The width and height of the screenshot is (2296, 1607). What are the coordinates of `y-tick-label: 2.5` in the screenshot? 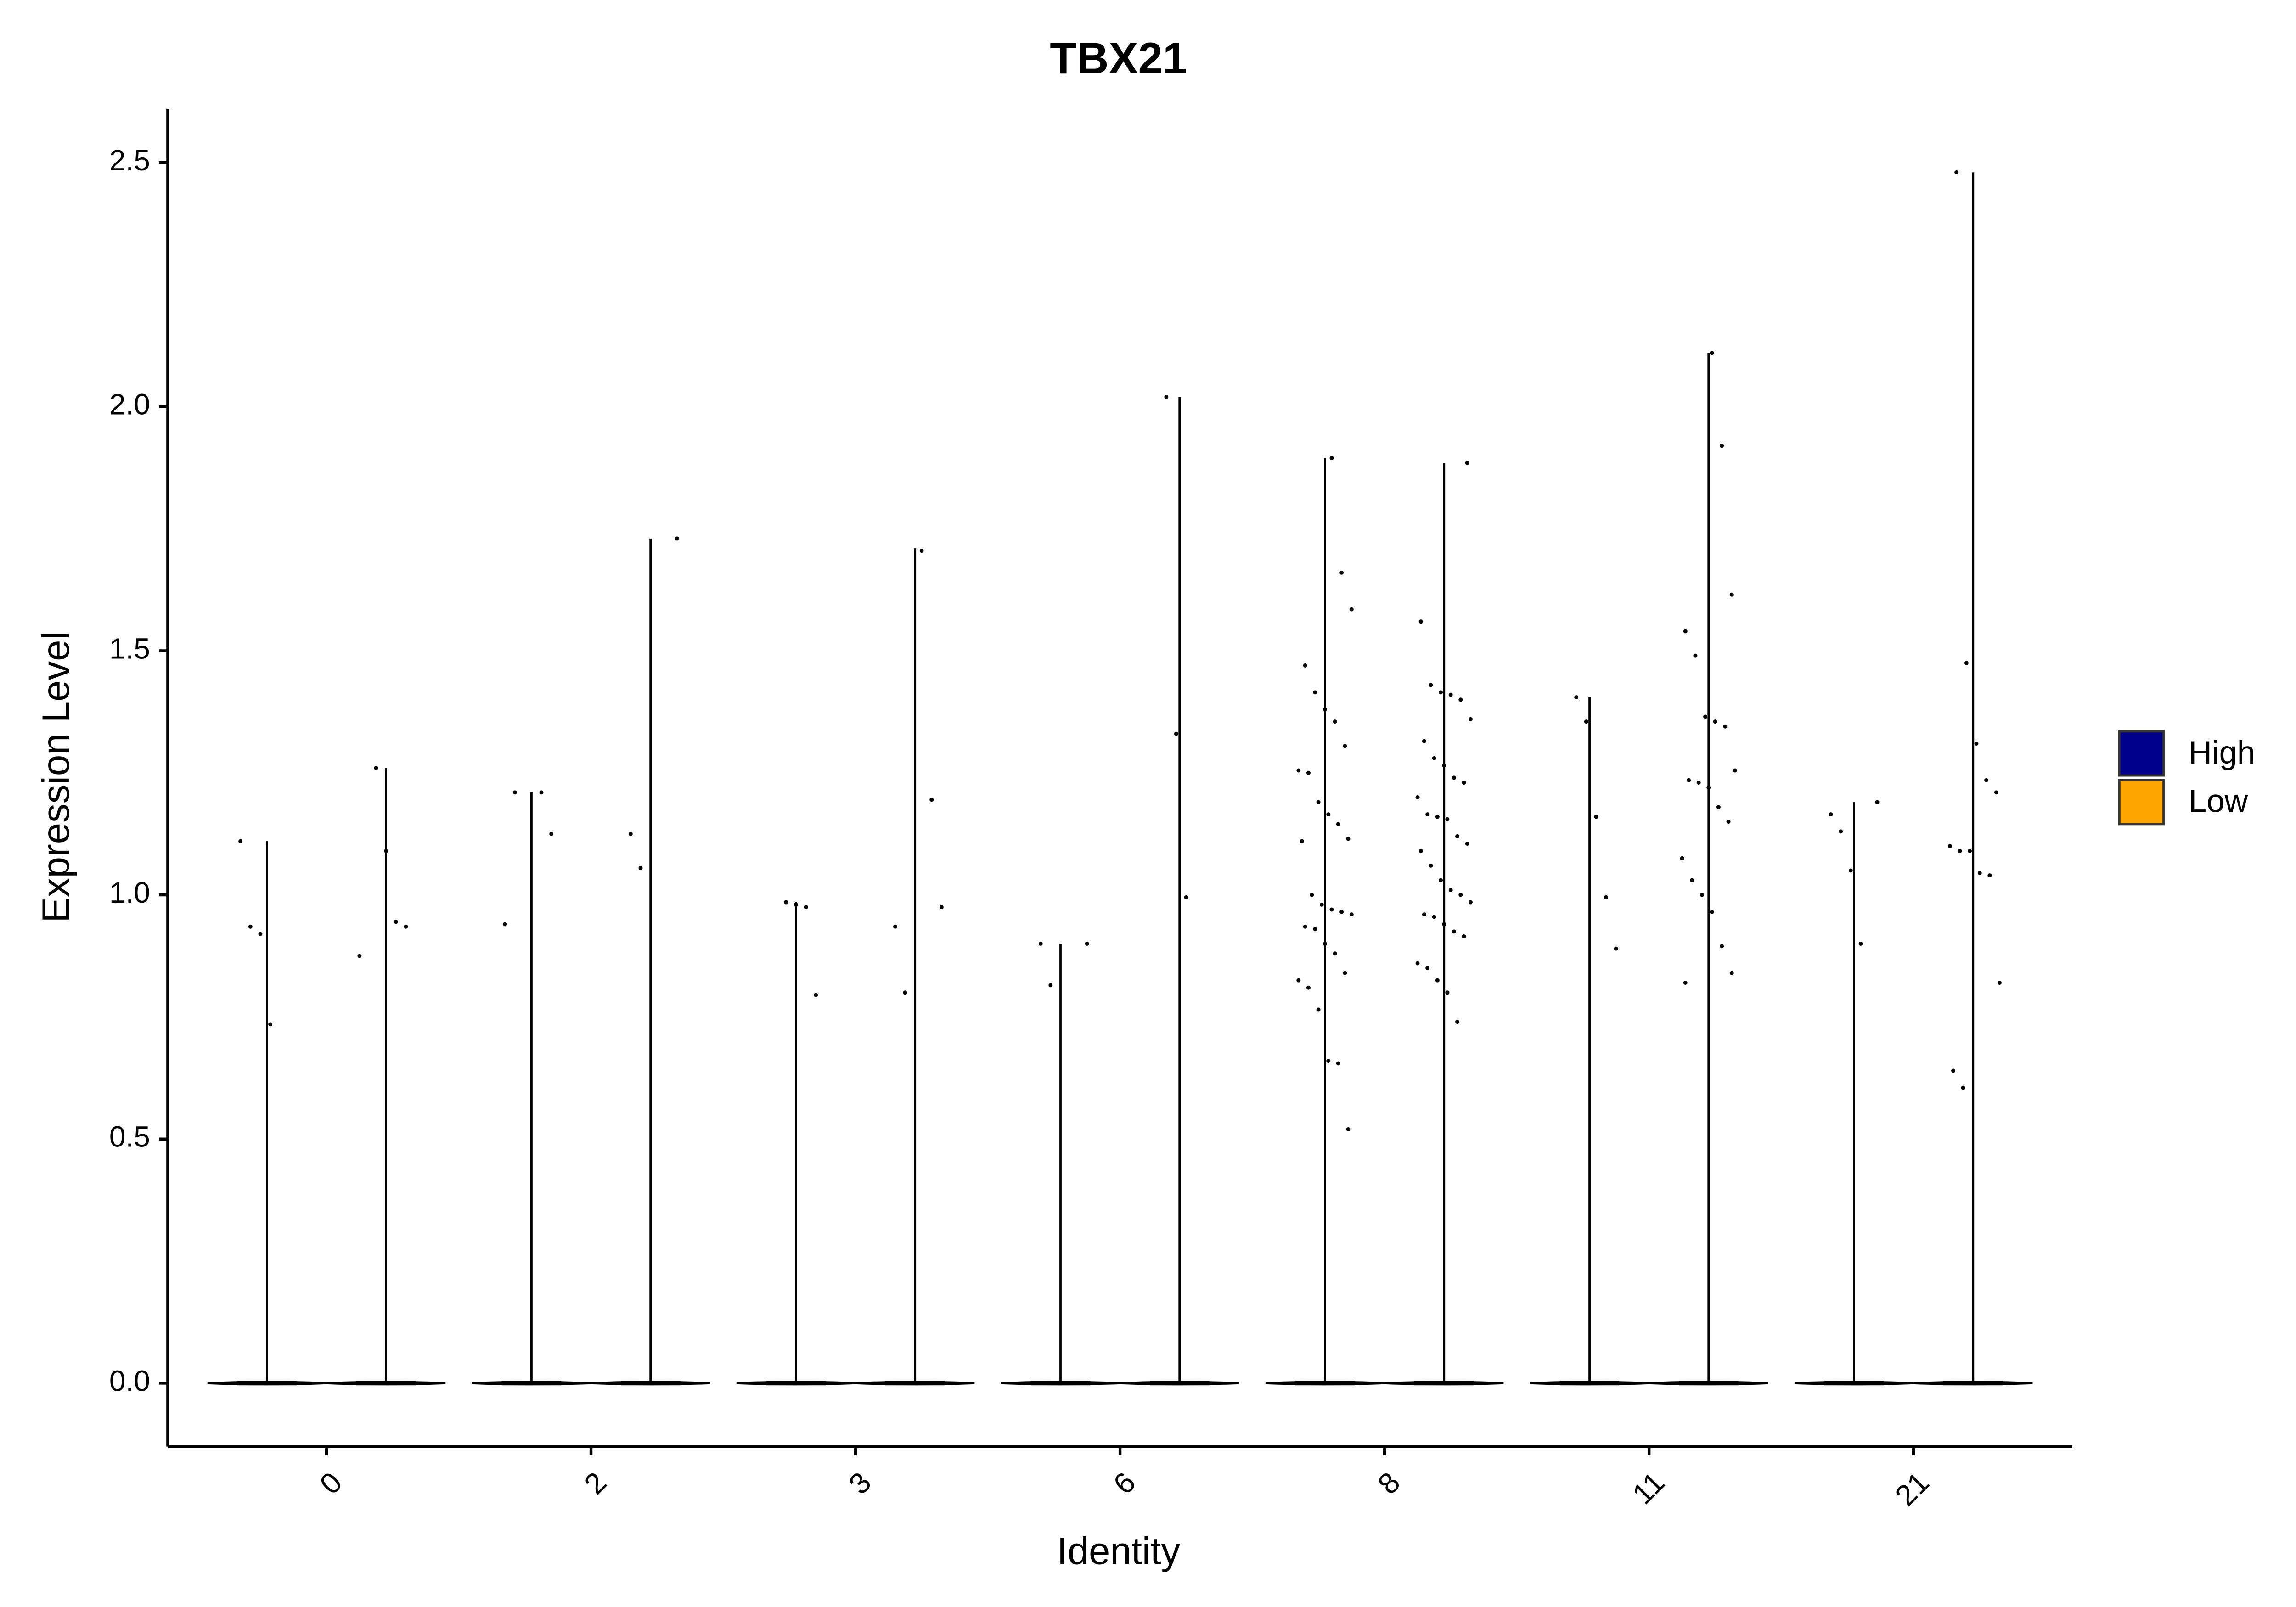 It's located at (129, 160).